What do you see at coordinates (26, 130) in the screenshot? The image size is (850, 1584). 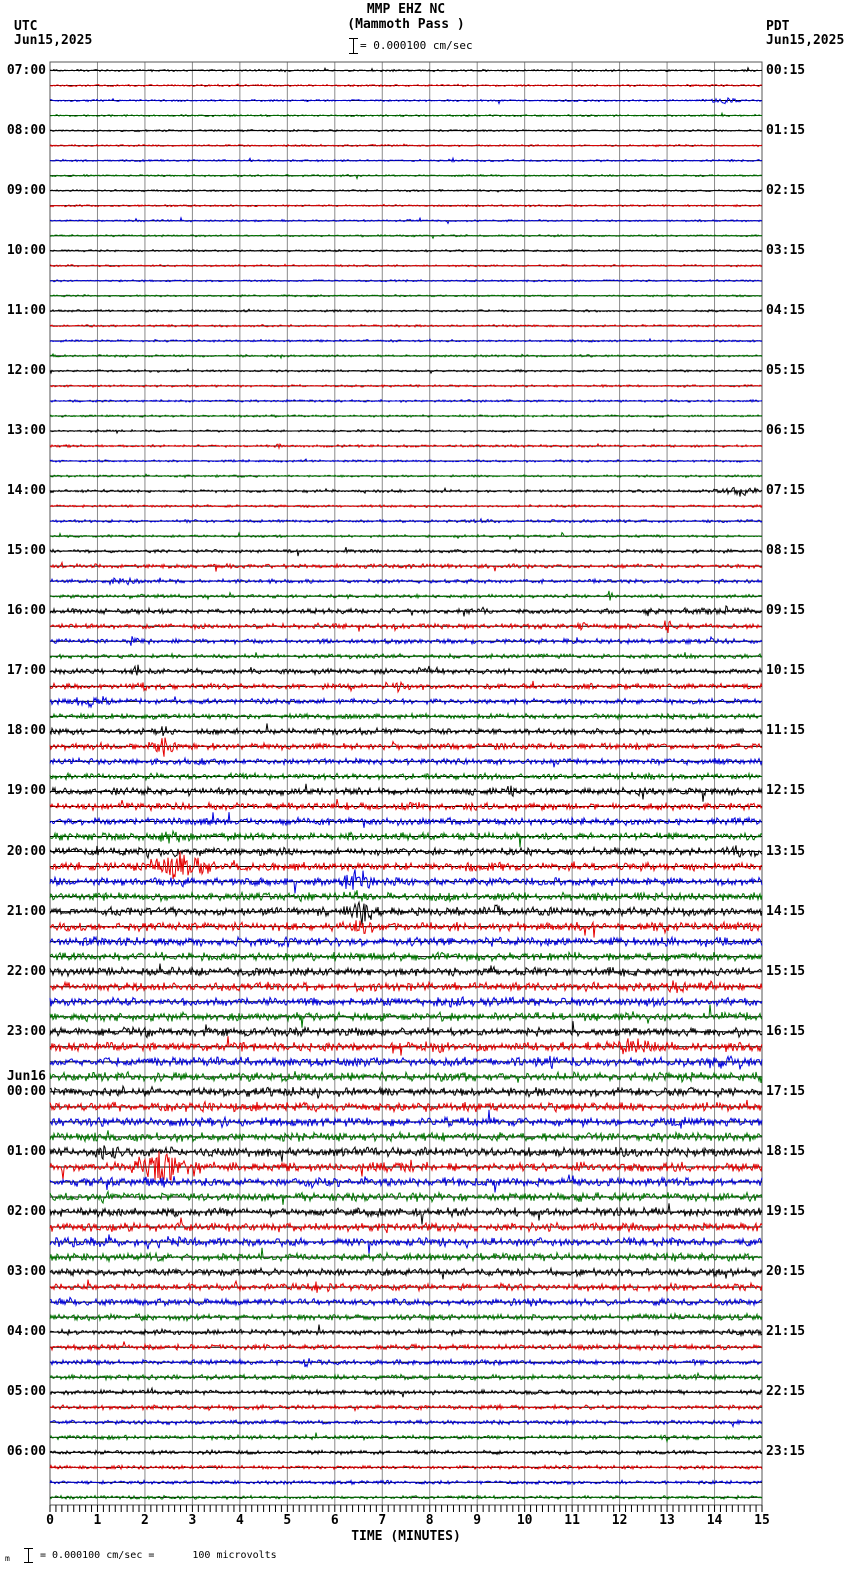 I see `utc-hour-label: 08:00` at bounding box center [26, 130].